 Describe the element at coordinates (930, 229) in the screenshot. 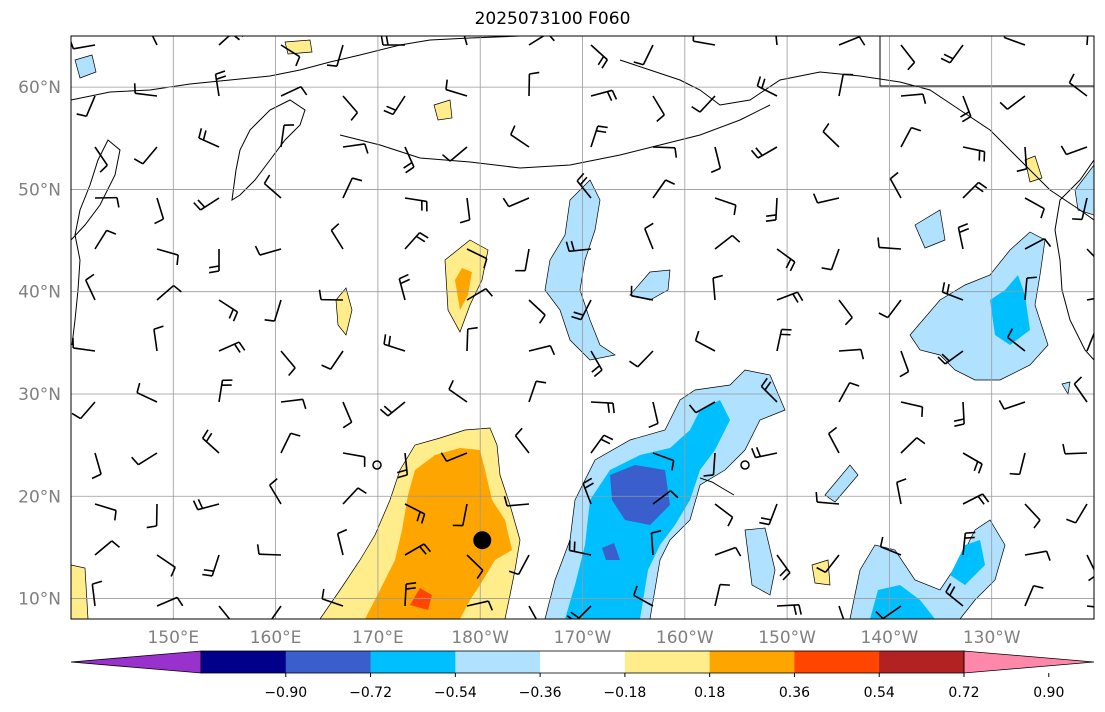

I see `negative-field-east-small` at that location.